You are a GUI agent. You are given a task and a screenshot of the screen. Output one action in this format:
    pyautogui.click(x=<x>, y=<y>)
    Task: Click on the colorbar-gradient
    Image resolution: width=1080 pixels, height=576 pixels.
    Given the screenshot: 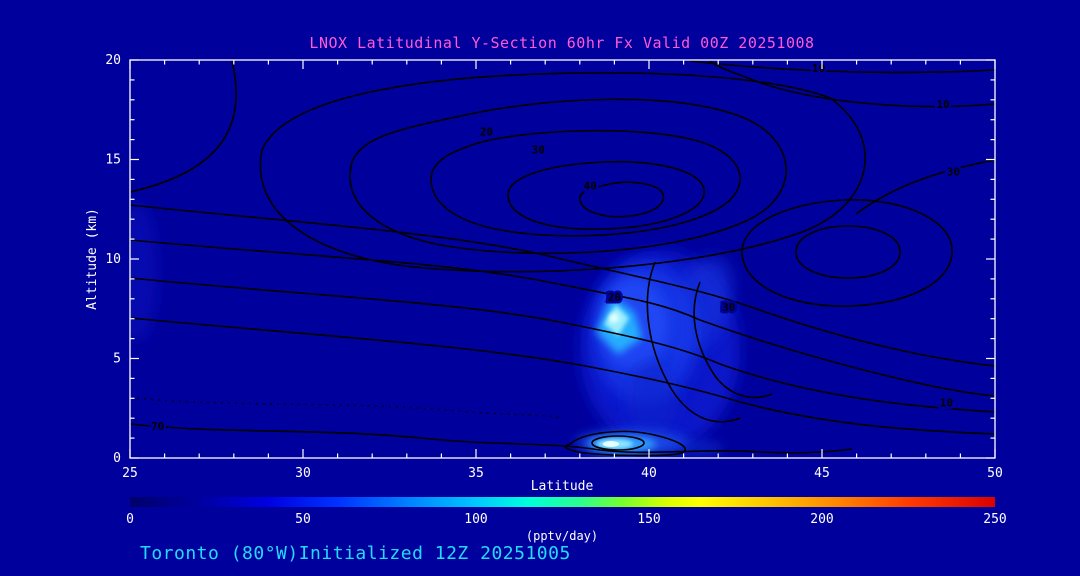 What is the action you would take?
    pyautogui.click(x=562, y=502)
    